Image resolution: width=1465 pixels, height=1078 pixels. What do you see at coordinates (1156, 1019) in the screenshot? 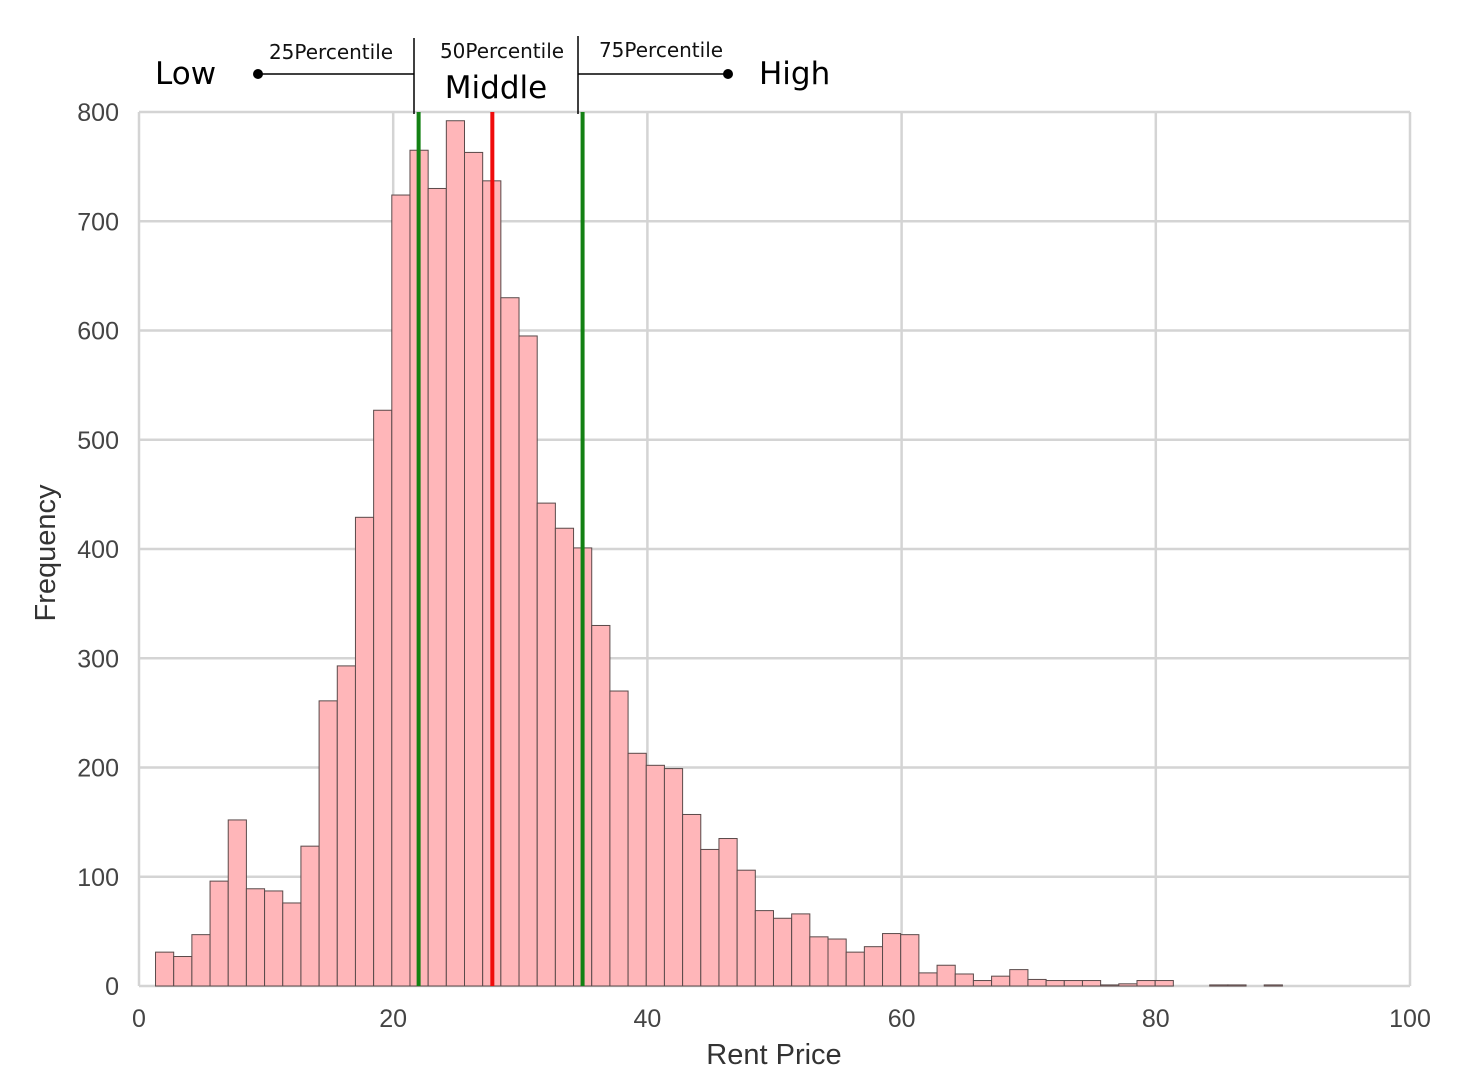
I see `x-tick-label: 80` at bounding box center [1156, 1019].